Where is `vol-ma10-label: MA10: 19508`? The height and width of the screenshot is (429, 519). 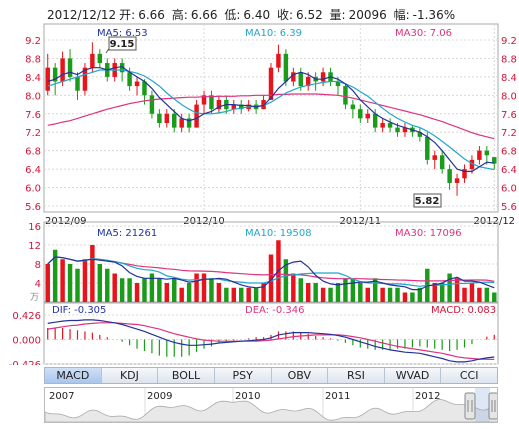
vol-ma10-label: MA10: 19508 is located at coordinates (278, 233).